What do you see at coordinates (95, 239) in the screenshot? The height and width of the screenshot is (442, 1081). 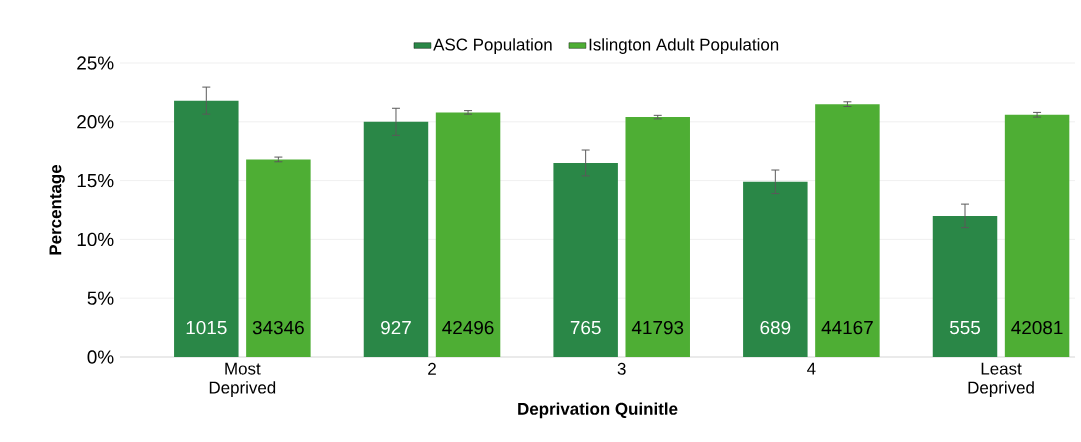 I see `y-tick-label: 10%` at bounding box center [95, 239].